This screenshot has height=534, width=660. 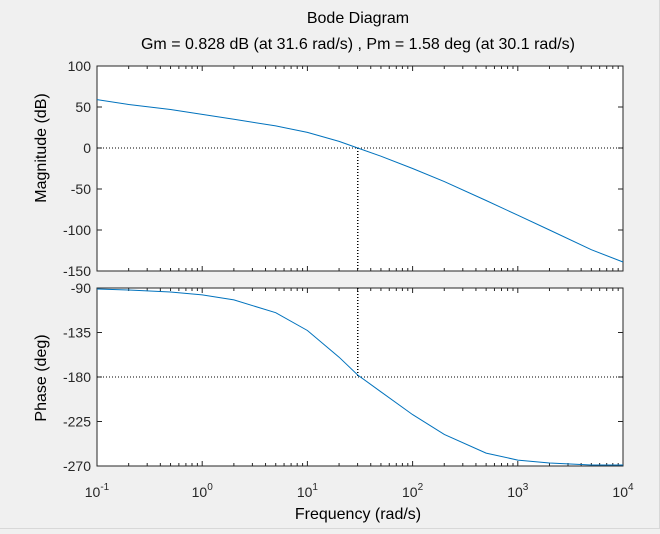 What do you see at coordinates (77, 230) in the screenshot?
I see `y-tick-label: -100` at bounding box center [77, 230].